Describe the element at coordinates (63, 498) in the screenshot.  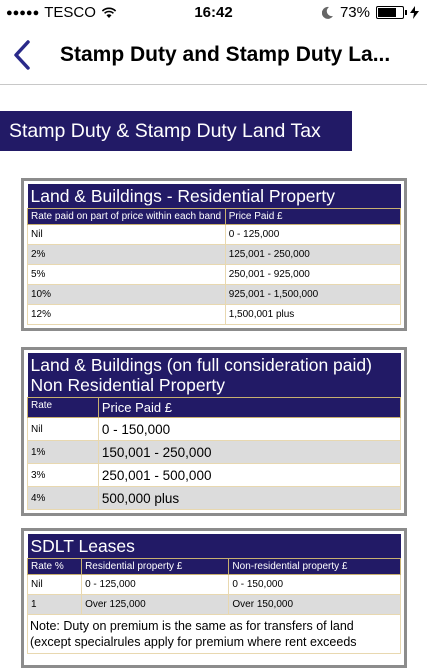
I see `rate-cell: 4%` at that location.